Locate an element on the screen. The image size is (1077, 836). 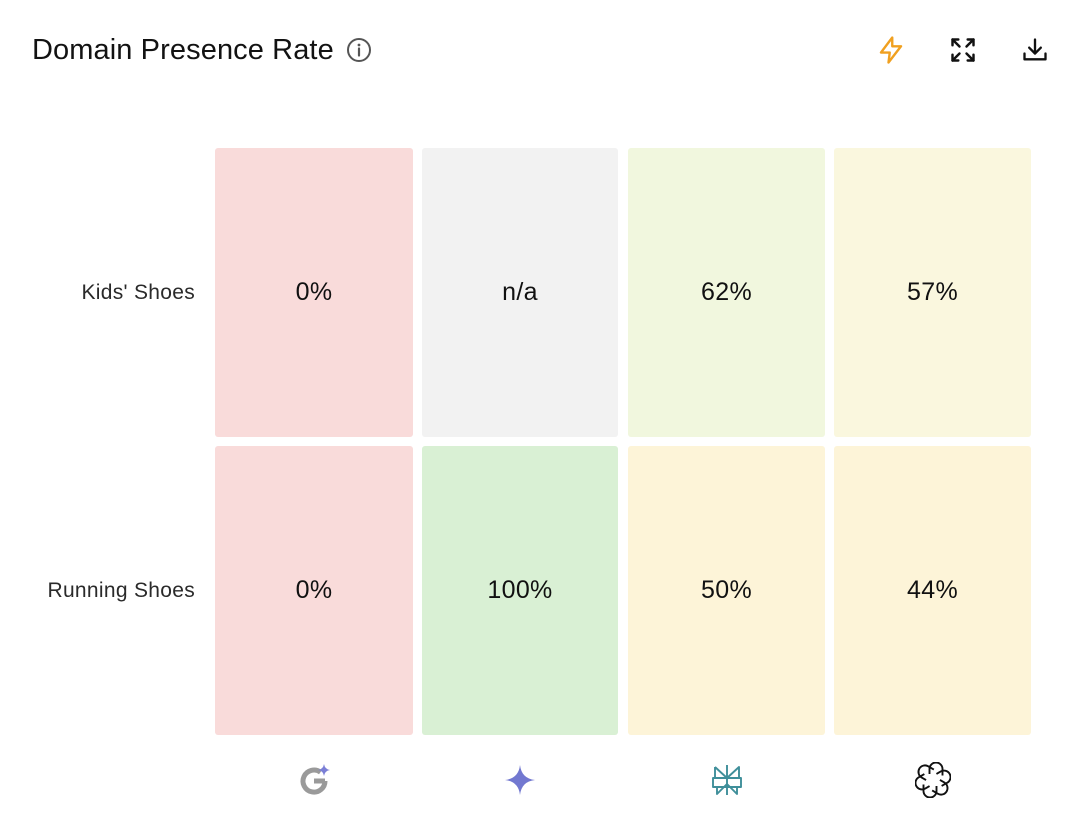
expand-button is located at coordinates (963, 50).